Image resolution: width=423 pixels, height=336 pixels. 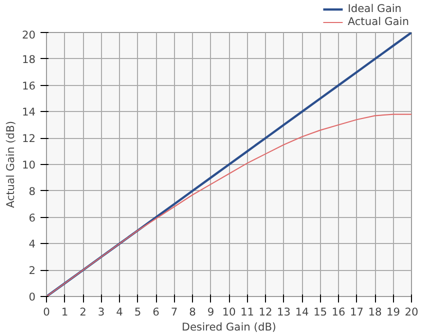 I want to click on x-tick-label: 4, so click(x=120, y=312).